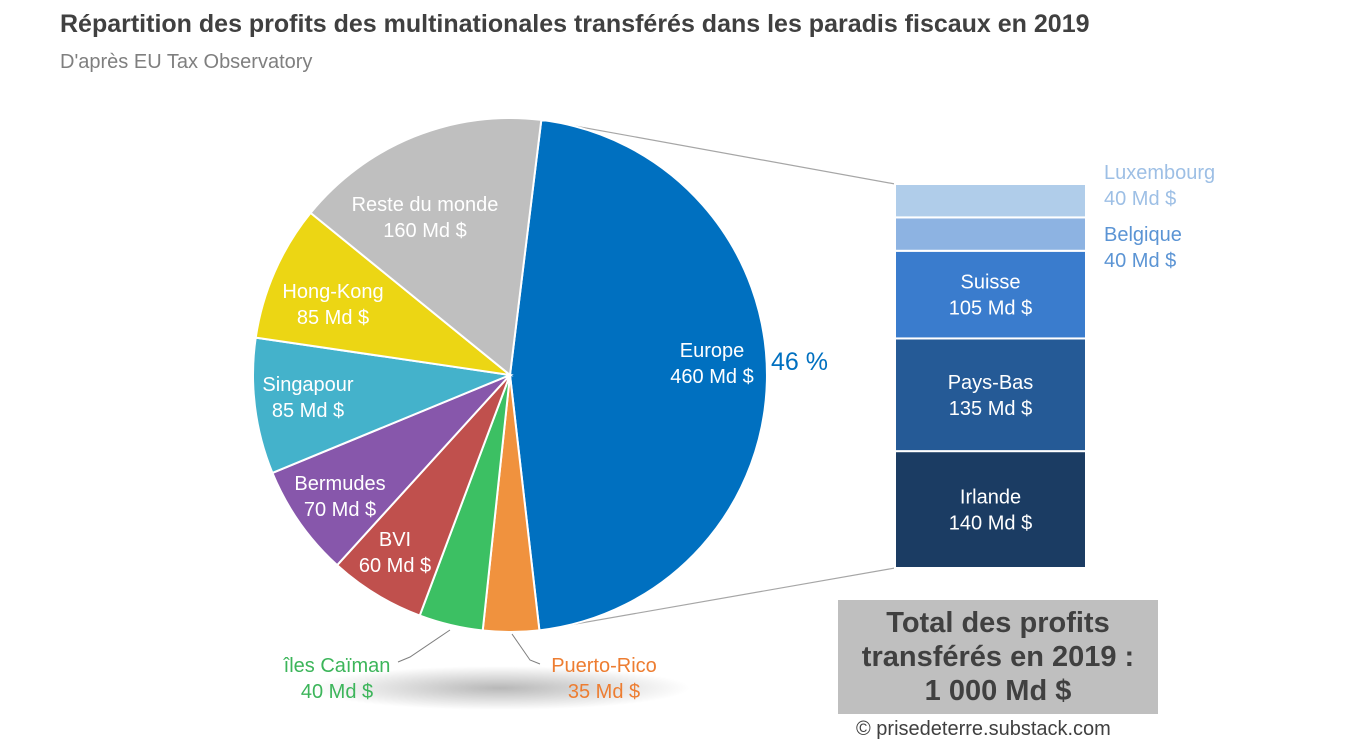 This screenshot has width=1350, height=756. I want to click on slice-value-europe: 460 Md $, so click(711, 377).